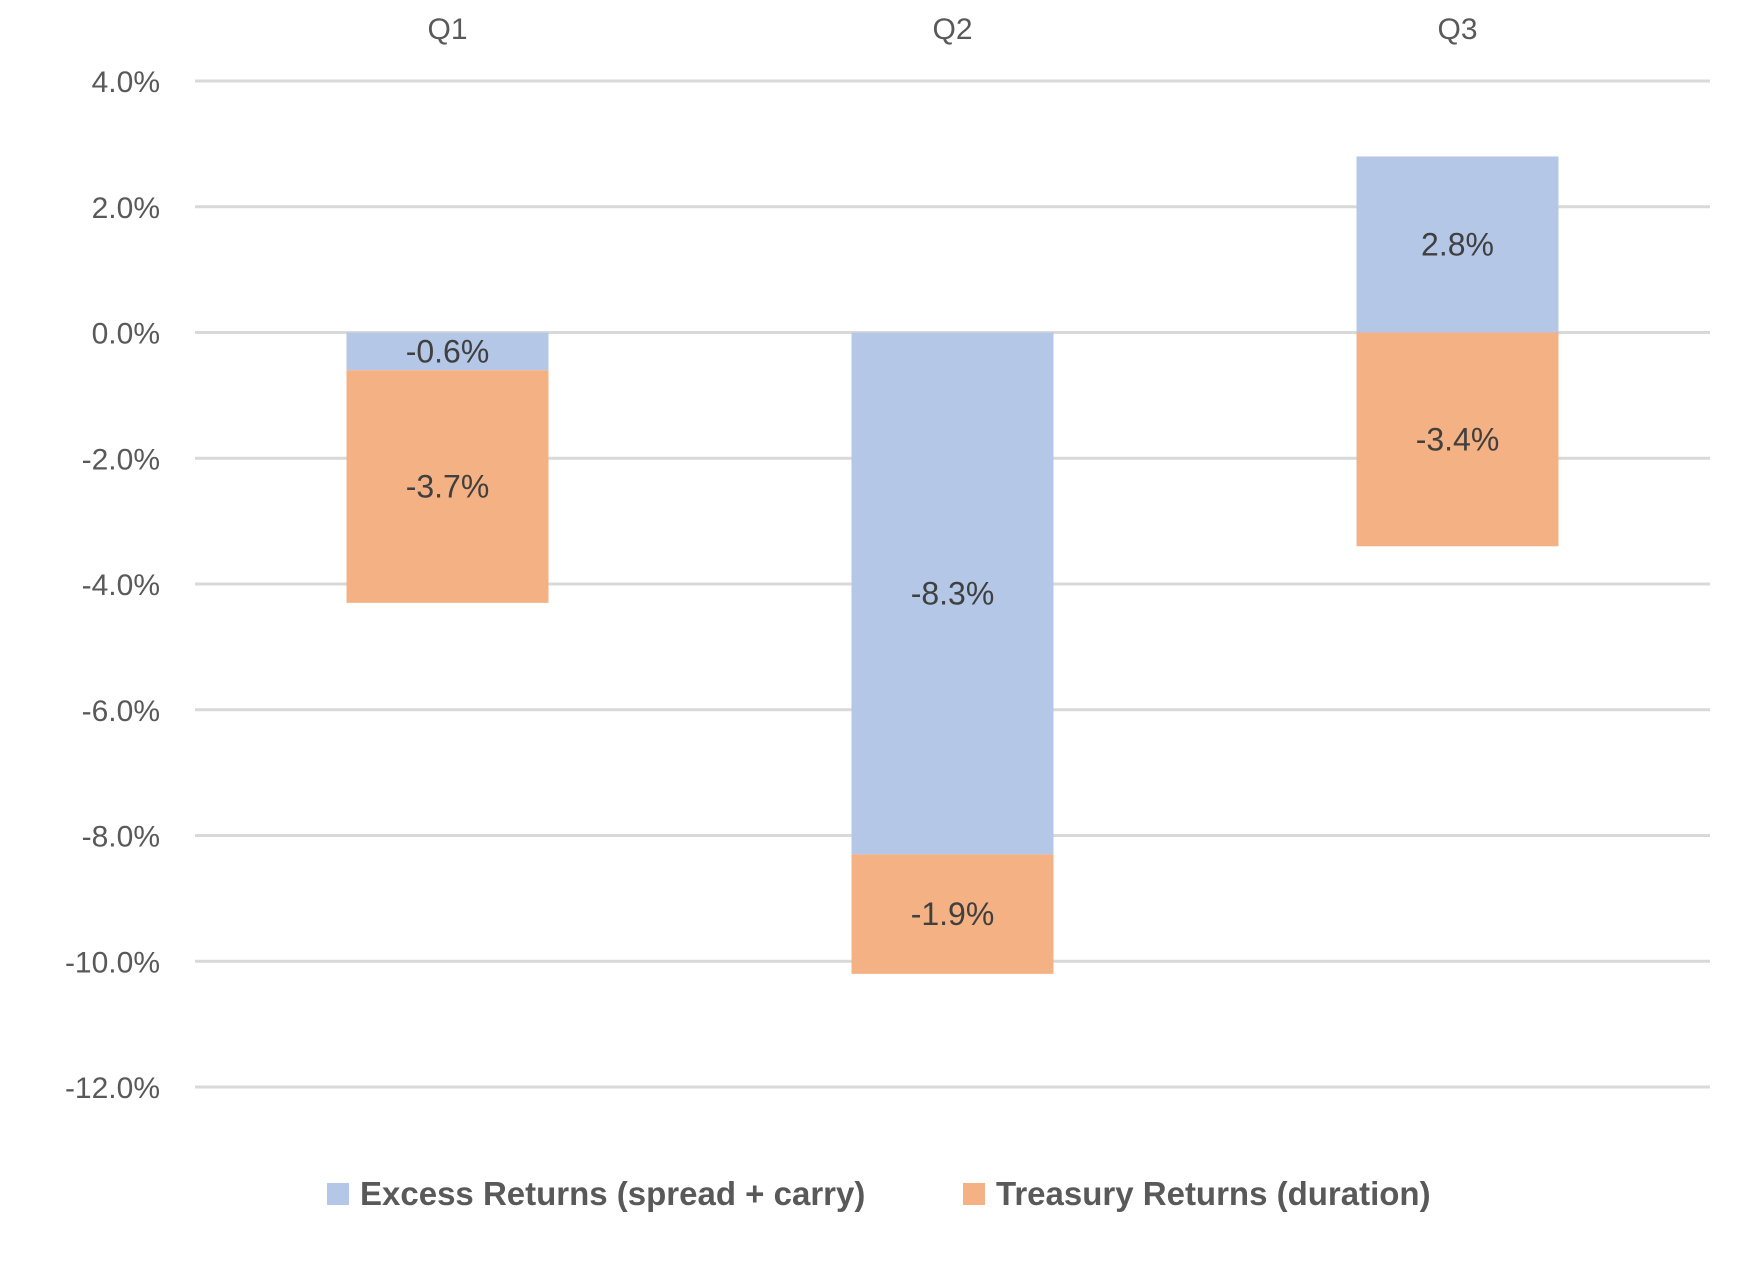  Describe the element at coordinates (1457, 29) in the screenshot. I see `category-label: Q3` at that location.